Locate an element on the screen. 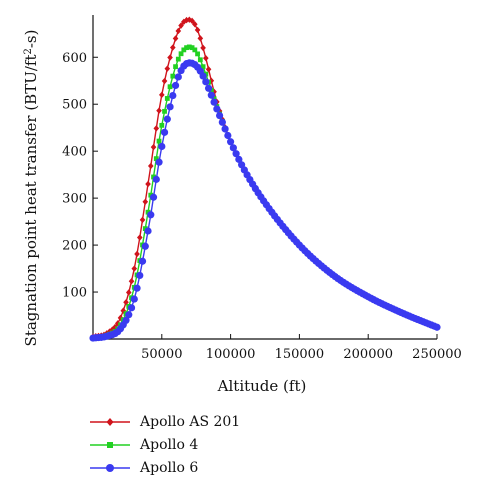 The height and width of the screenshot is (500, 483). x-tick-label: 200000 is located at coordinates (368, 354).